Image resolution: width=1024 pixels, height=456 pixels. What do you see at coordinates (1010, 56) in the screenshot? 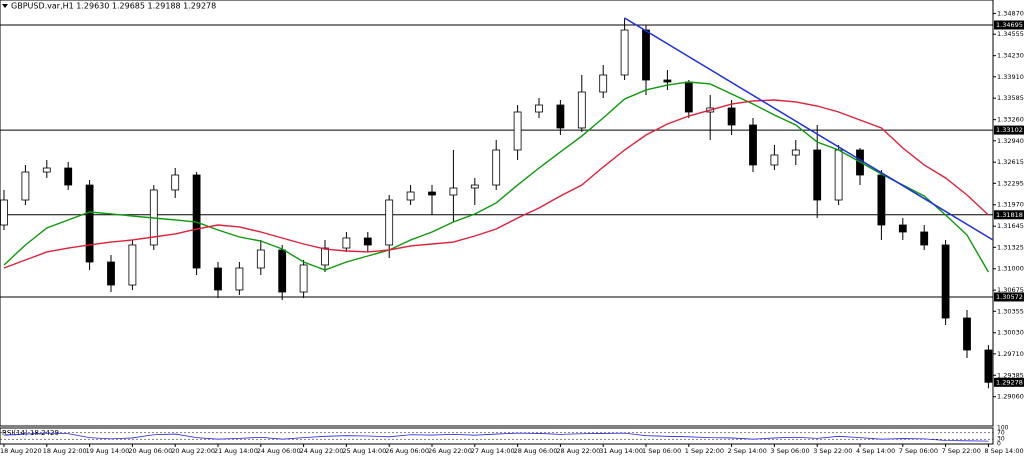
I see `y-tick-label: 1.34230` at bounding box center [1010, 56].